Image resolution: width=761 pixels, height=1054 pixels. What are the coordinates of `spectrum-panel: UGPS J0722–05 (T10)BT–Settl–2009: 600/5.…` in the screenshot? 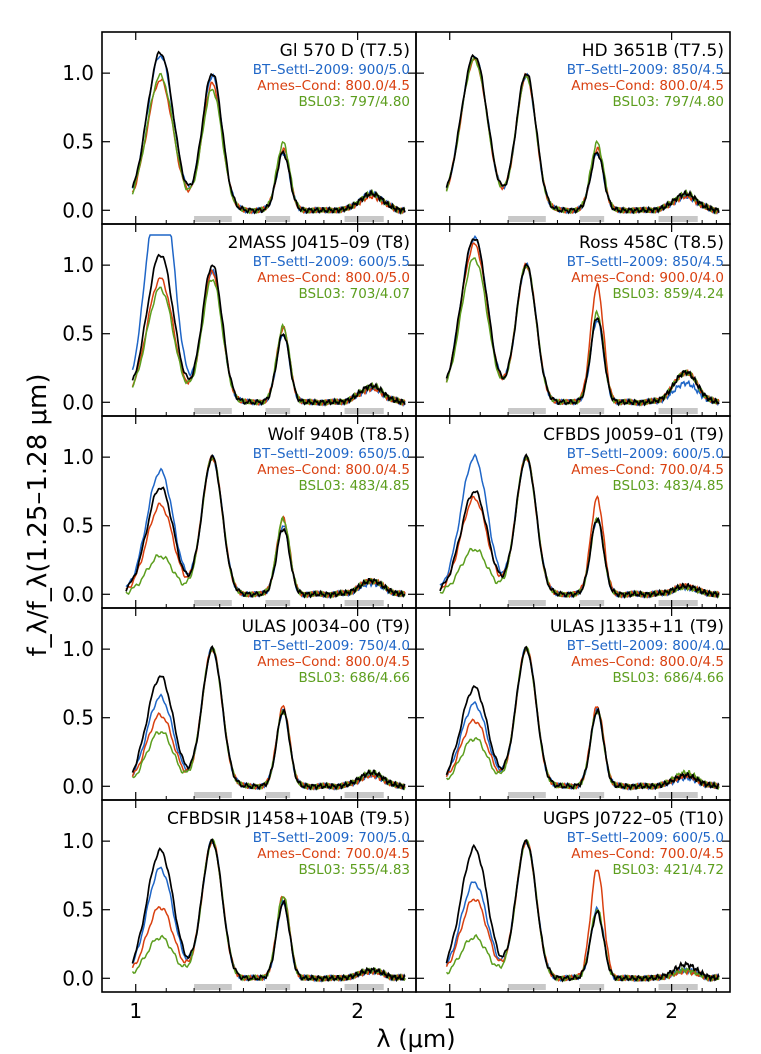 It's located at (573, 896).